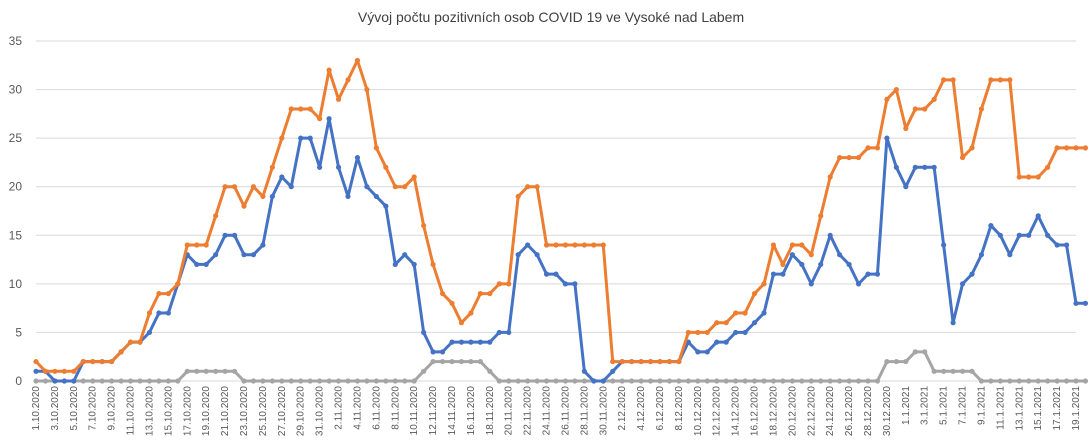 The height and width of the screenshot is (448, 1092). What do you see at coordinates (18, 381) in the screenshot?
I see `y-tick-label: 0` at bounding box center [18, 381].